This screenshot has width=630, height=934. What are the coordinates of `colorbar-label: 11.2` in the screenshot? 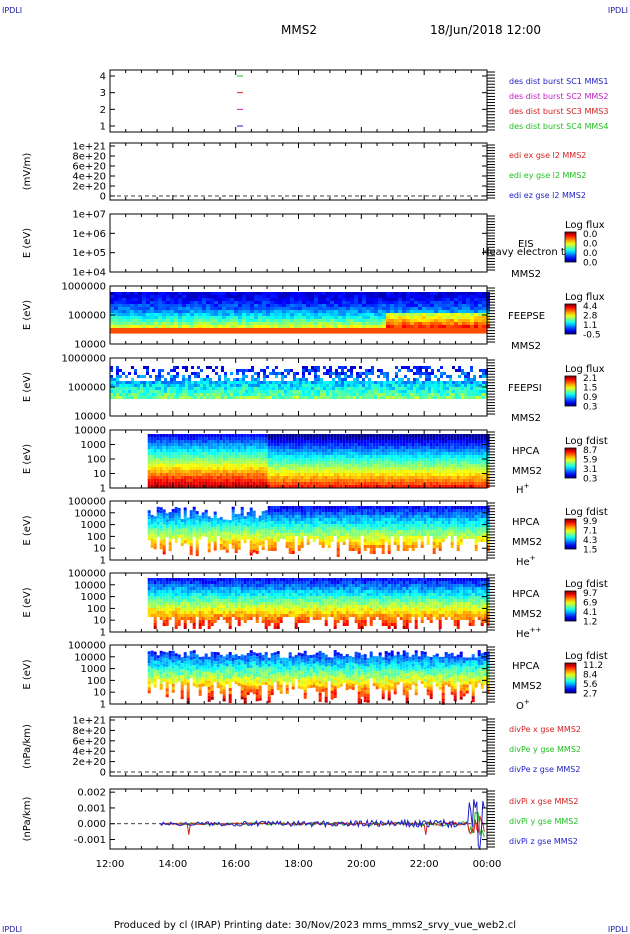 It's located at (593, 666).